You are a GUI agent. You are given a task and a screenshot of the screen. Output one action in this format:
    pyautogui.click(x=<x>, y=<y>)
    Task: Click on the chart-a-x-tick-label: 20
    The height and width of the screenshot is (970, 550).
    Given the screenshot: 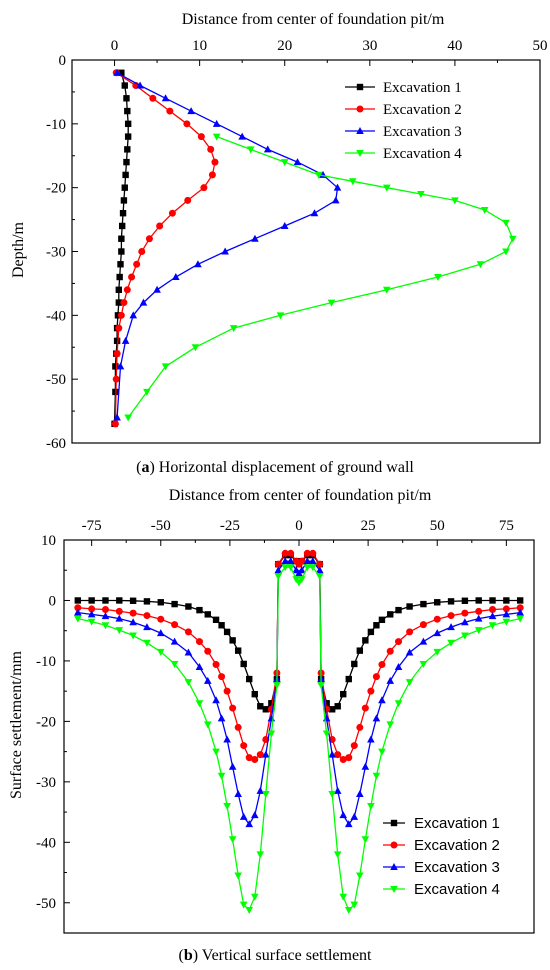 What is the action you would take?
    pyautogui.click(x=284, y=46)
    